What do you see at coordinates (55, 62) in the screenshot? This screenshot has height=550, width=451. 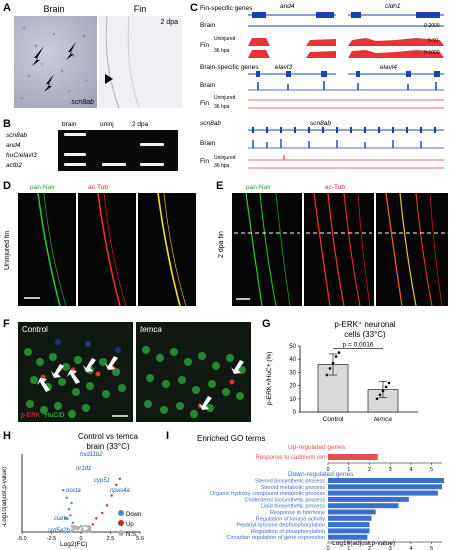 I see `panel-a-brain-image: scn8ab` at bounding box center [55, 62].